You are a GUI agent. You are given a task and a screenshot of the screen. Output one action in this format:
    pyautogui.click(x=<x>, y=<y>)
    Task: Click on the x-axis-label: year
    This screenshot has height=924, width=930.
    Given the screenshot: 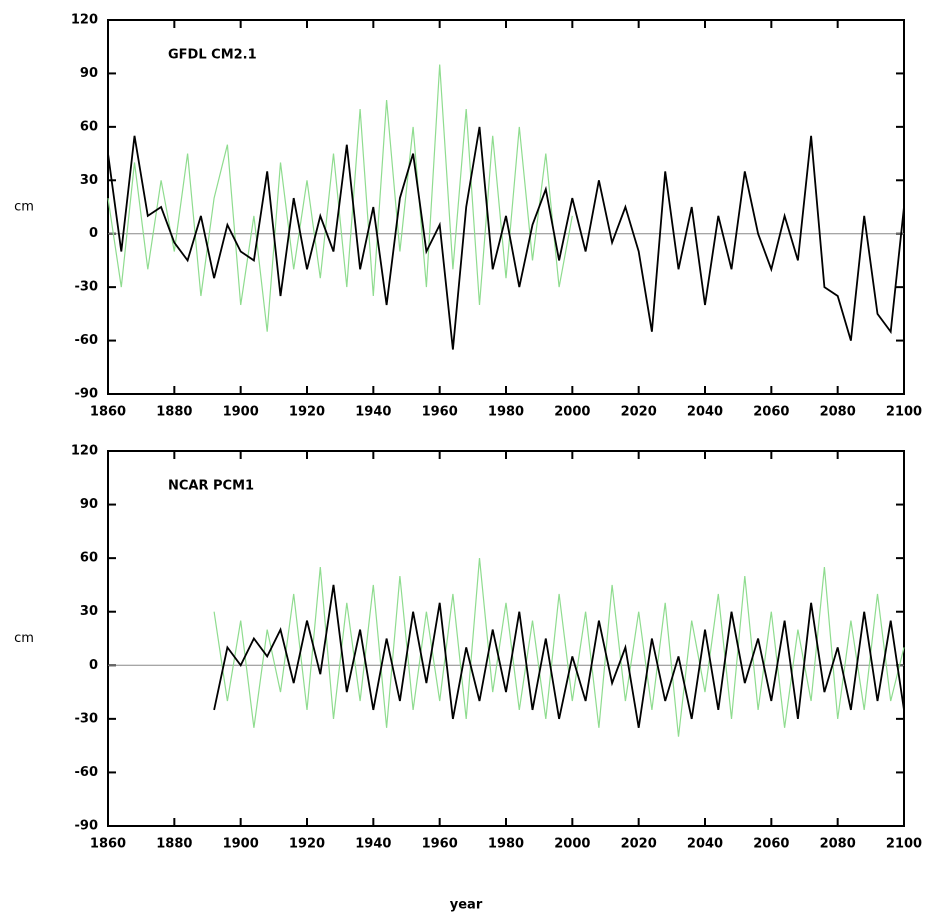 What is the action you would take?
    pyautogui.click(x=466, y=905)
    